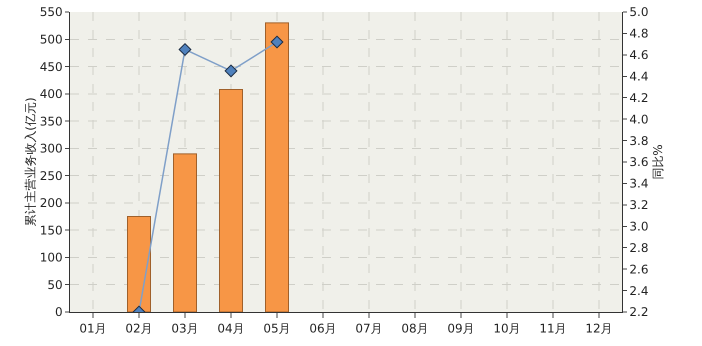  I want to click on x-tick-label: 07月, so click(369, 328).